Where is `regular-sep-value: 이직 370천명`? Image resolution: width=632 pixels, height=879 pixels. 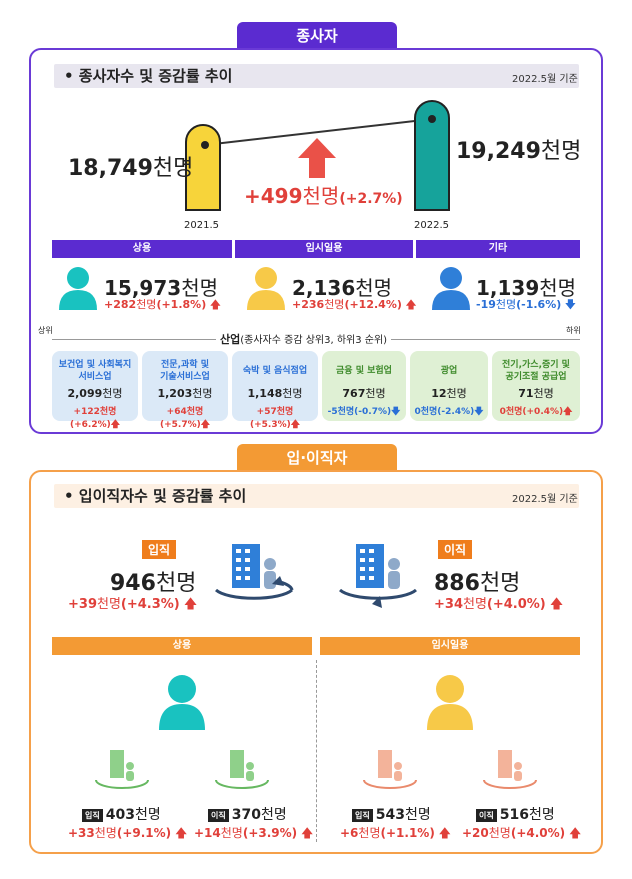 regular-sep-value: 이직 370천명 is located at coordinates (247, 814).